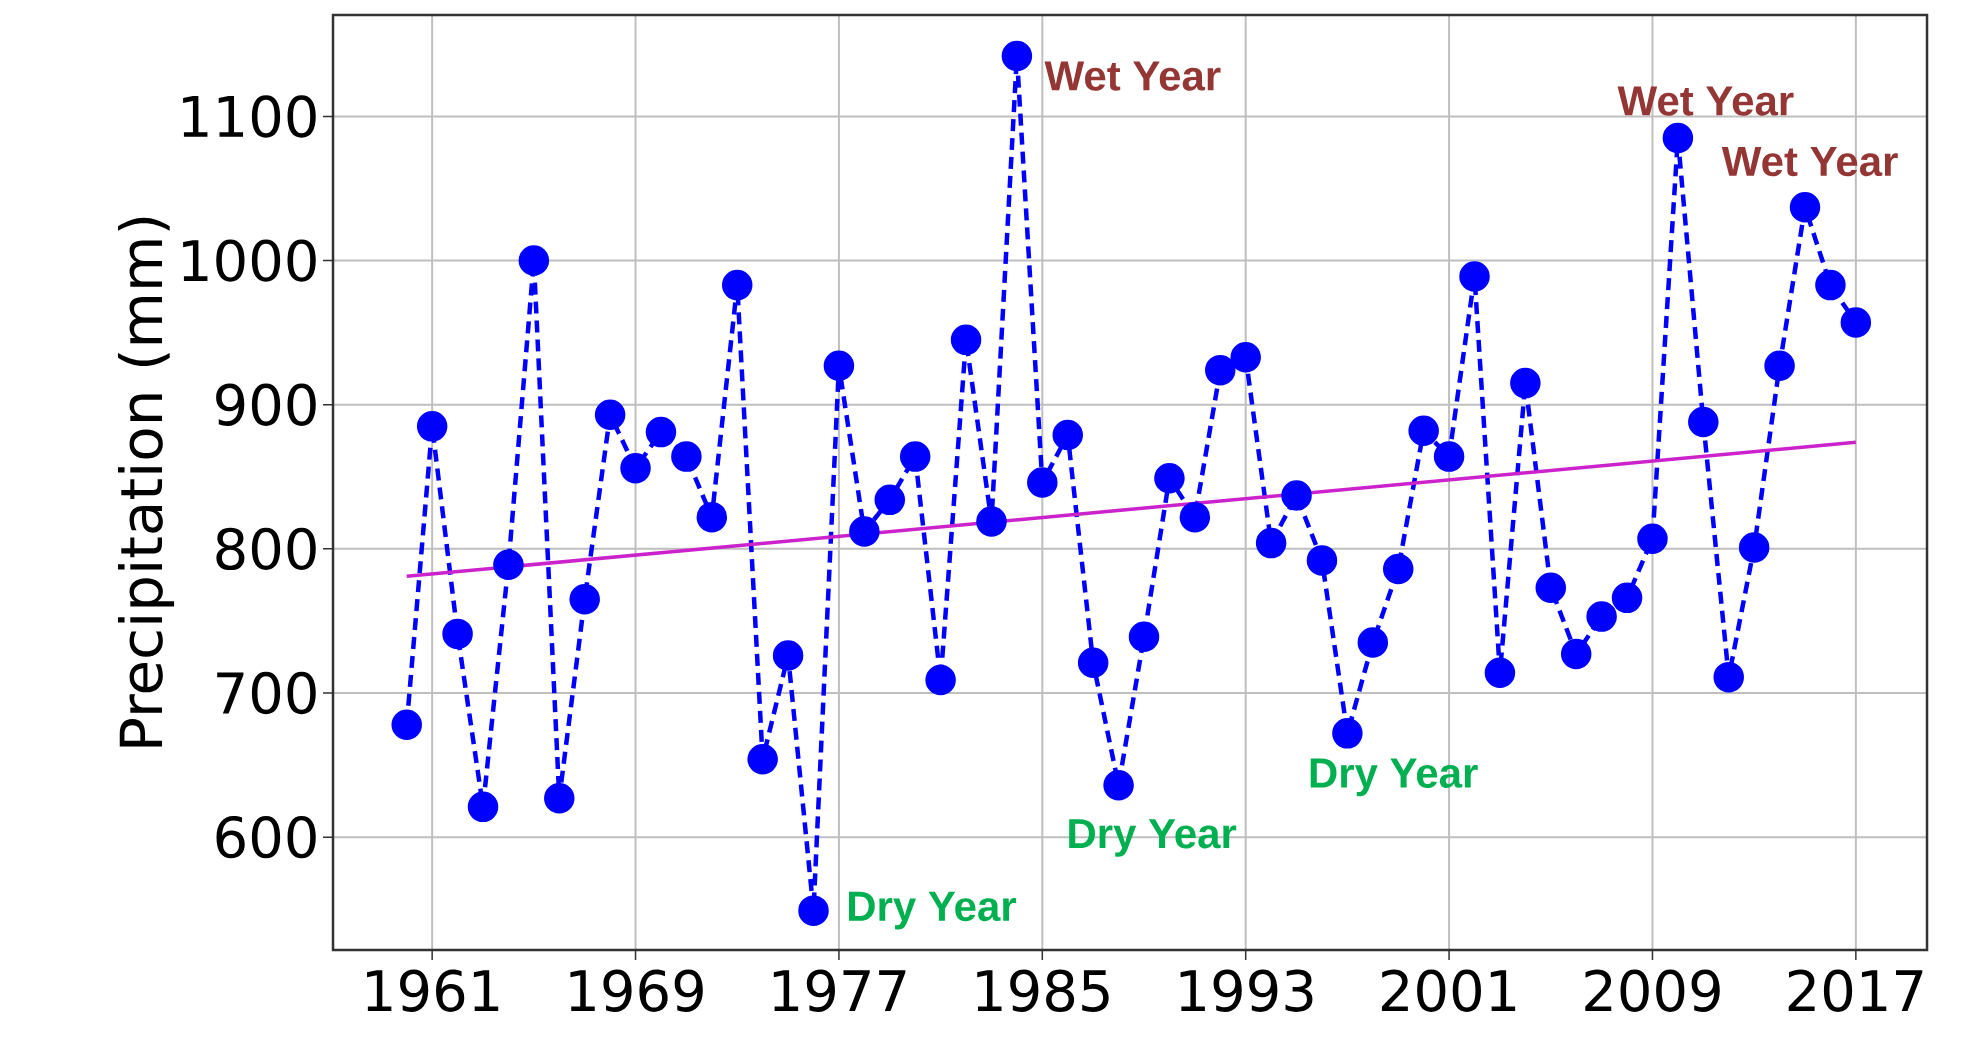 This screenshot has width=1965, height=1062. What do you see at coordinates (1043, 990) in the screenshot?
I see `x-tick-label: 1985` at bounding box center [1043, 990].